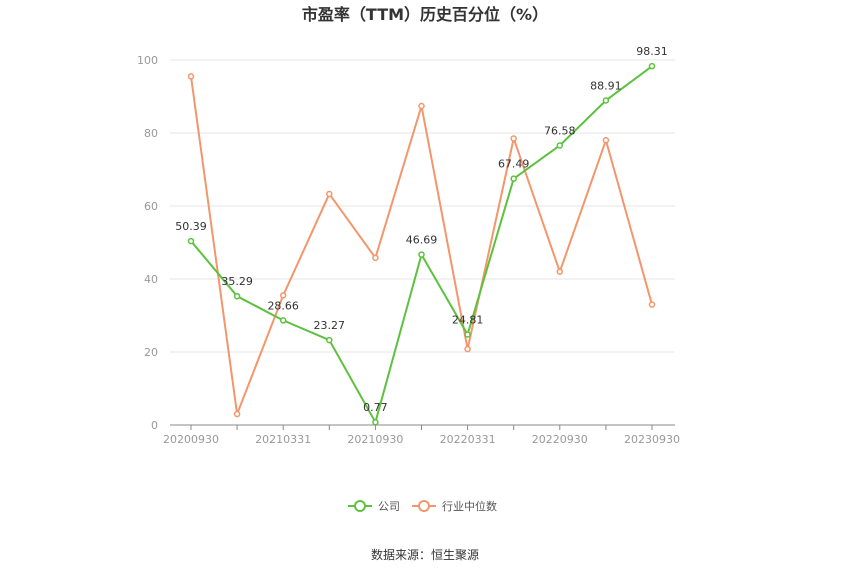 The height and width of the screenshot is (575, 850). Describe the element at coordinates (514, 164) in the screenshot. I see `data-label: 67.49` at that location.